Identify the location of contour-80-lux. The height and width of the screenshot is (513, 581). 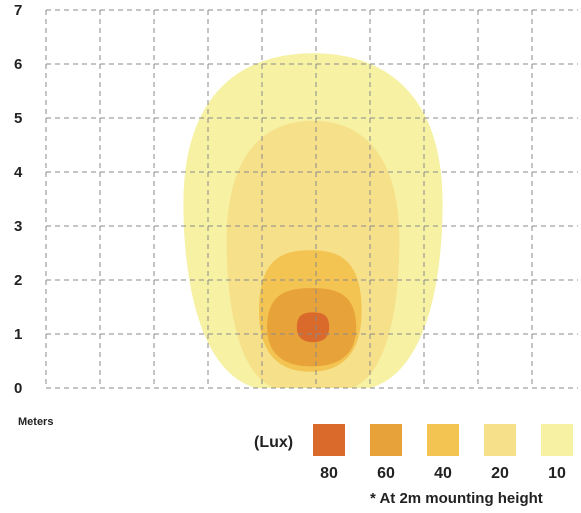
(313, 327).